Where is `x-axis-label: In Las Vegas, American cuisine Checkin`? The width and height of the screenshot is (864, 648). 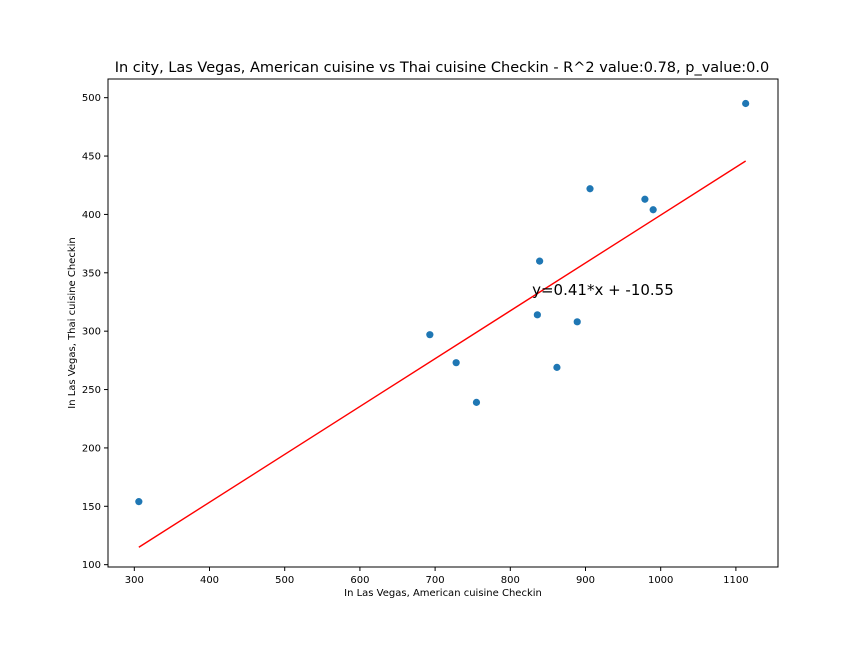
x-axis-label: In Las Vegas, American cuisine Checkin is located at coordinates (443, 593).